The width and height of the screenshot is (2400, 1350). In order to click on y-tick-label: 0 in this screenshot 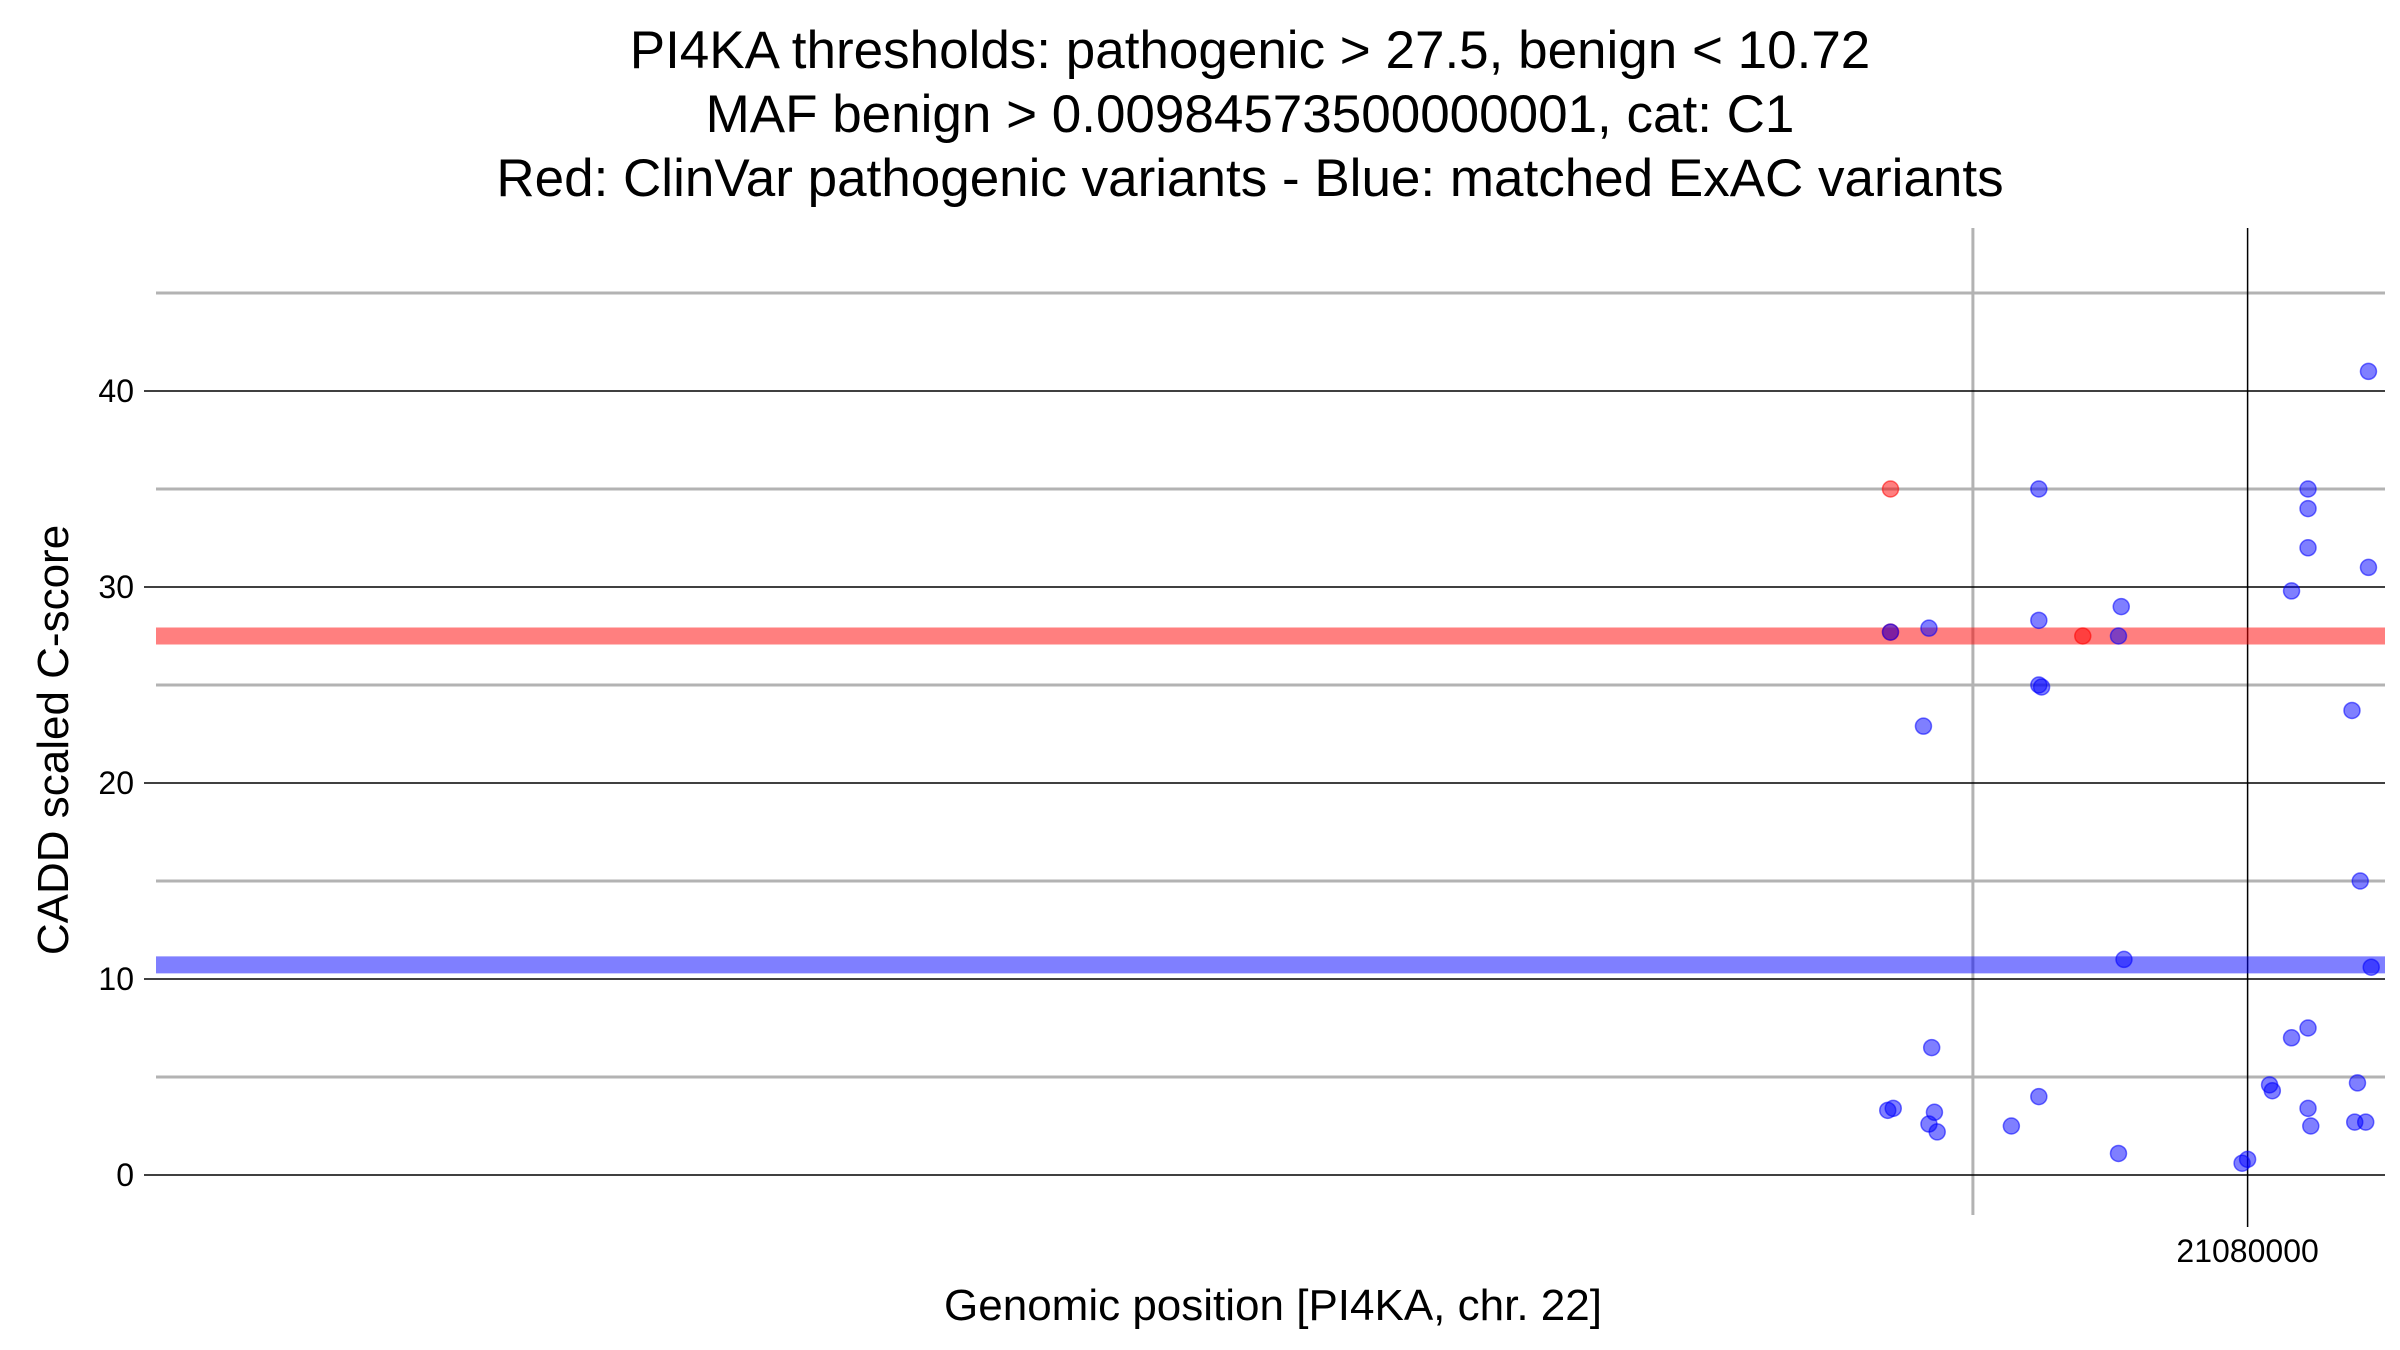, I will do `click(125, 1175)`.